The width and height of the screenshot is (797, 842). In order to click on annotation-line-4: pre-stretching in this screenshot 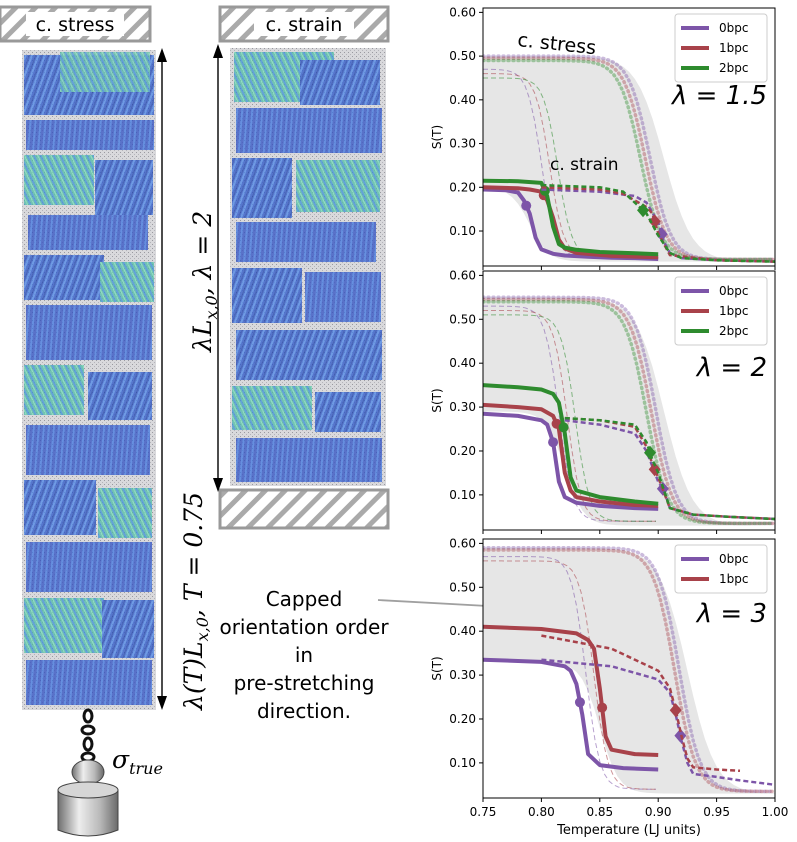, I will do `click(304, 683)`.